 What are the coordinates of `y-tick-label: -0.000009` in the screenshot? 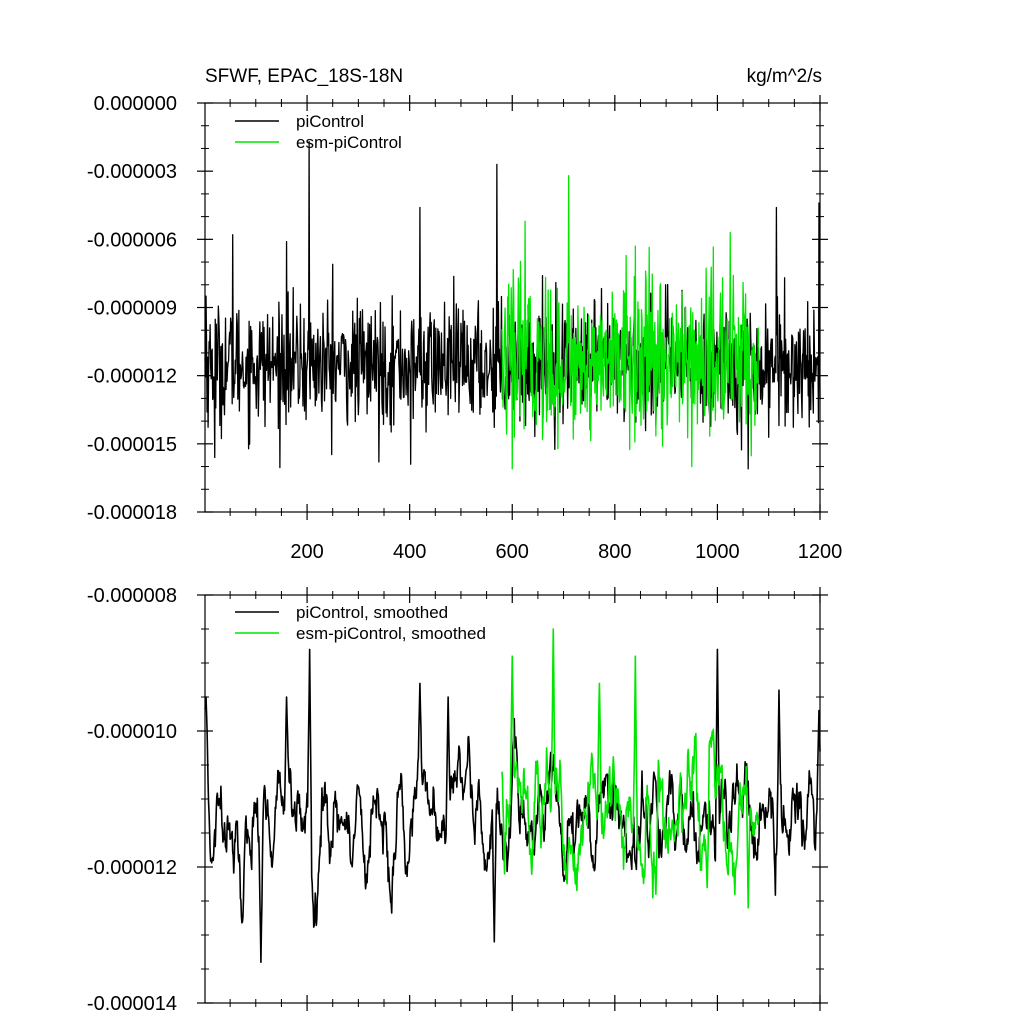 It's located at (132, 309).